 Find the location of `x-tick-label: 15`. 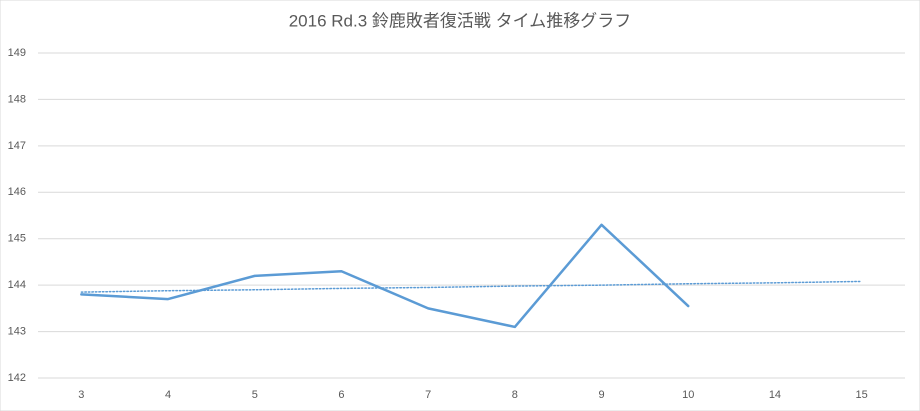

x-tick-label: 15 is located at coordinates (862, 395).